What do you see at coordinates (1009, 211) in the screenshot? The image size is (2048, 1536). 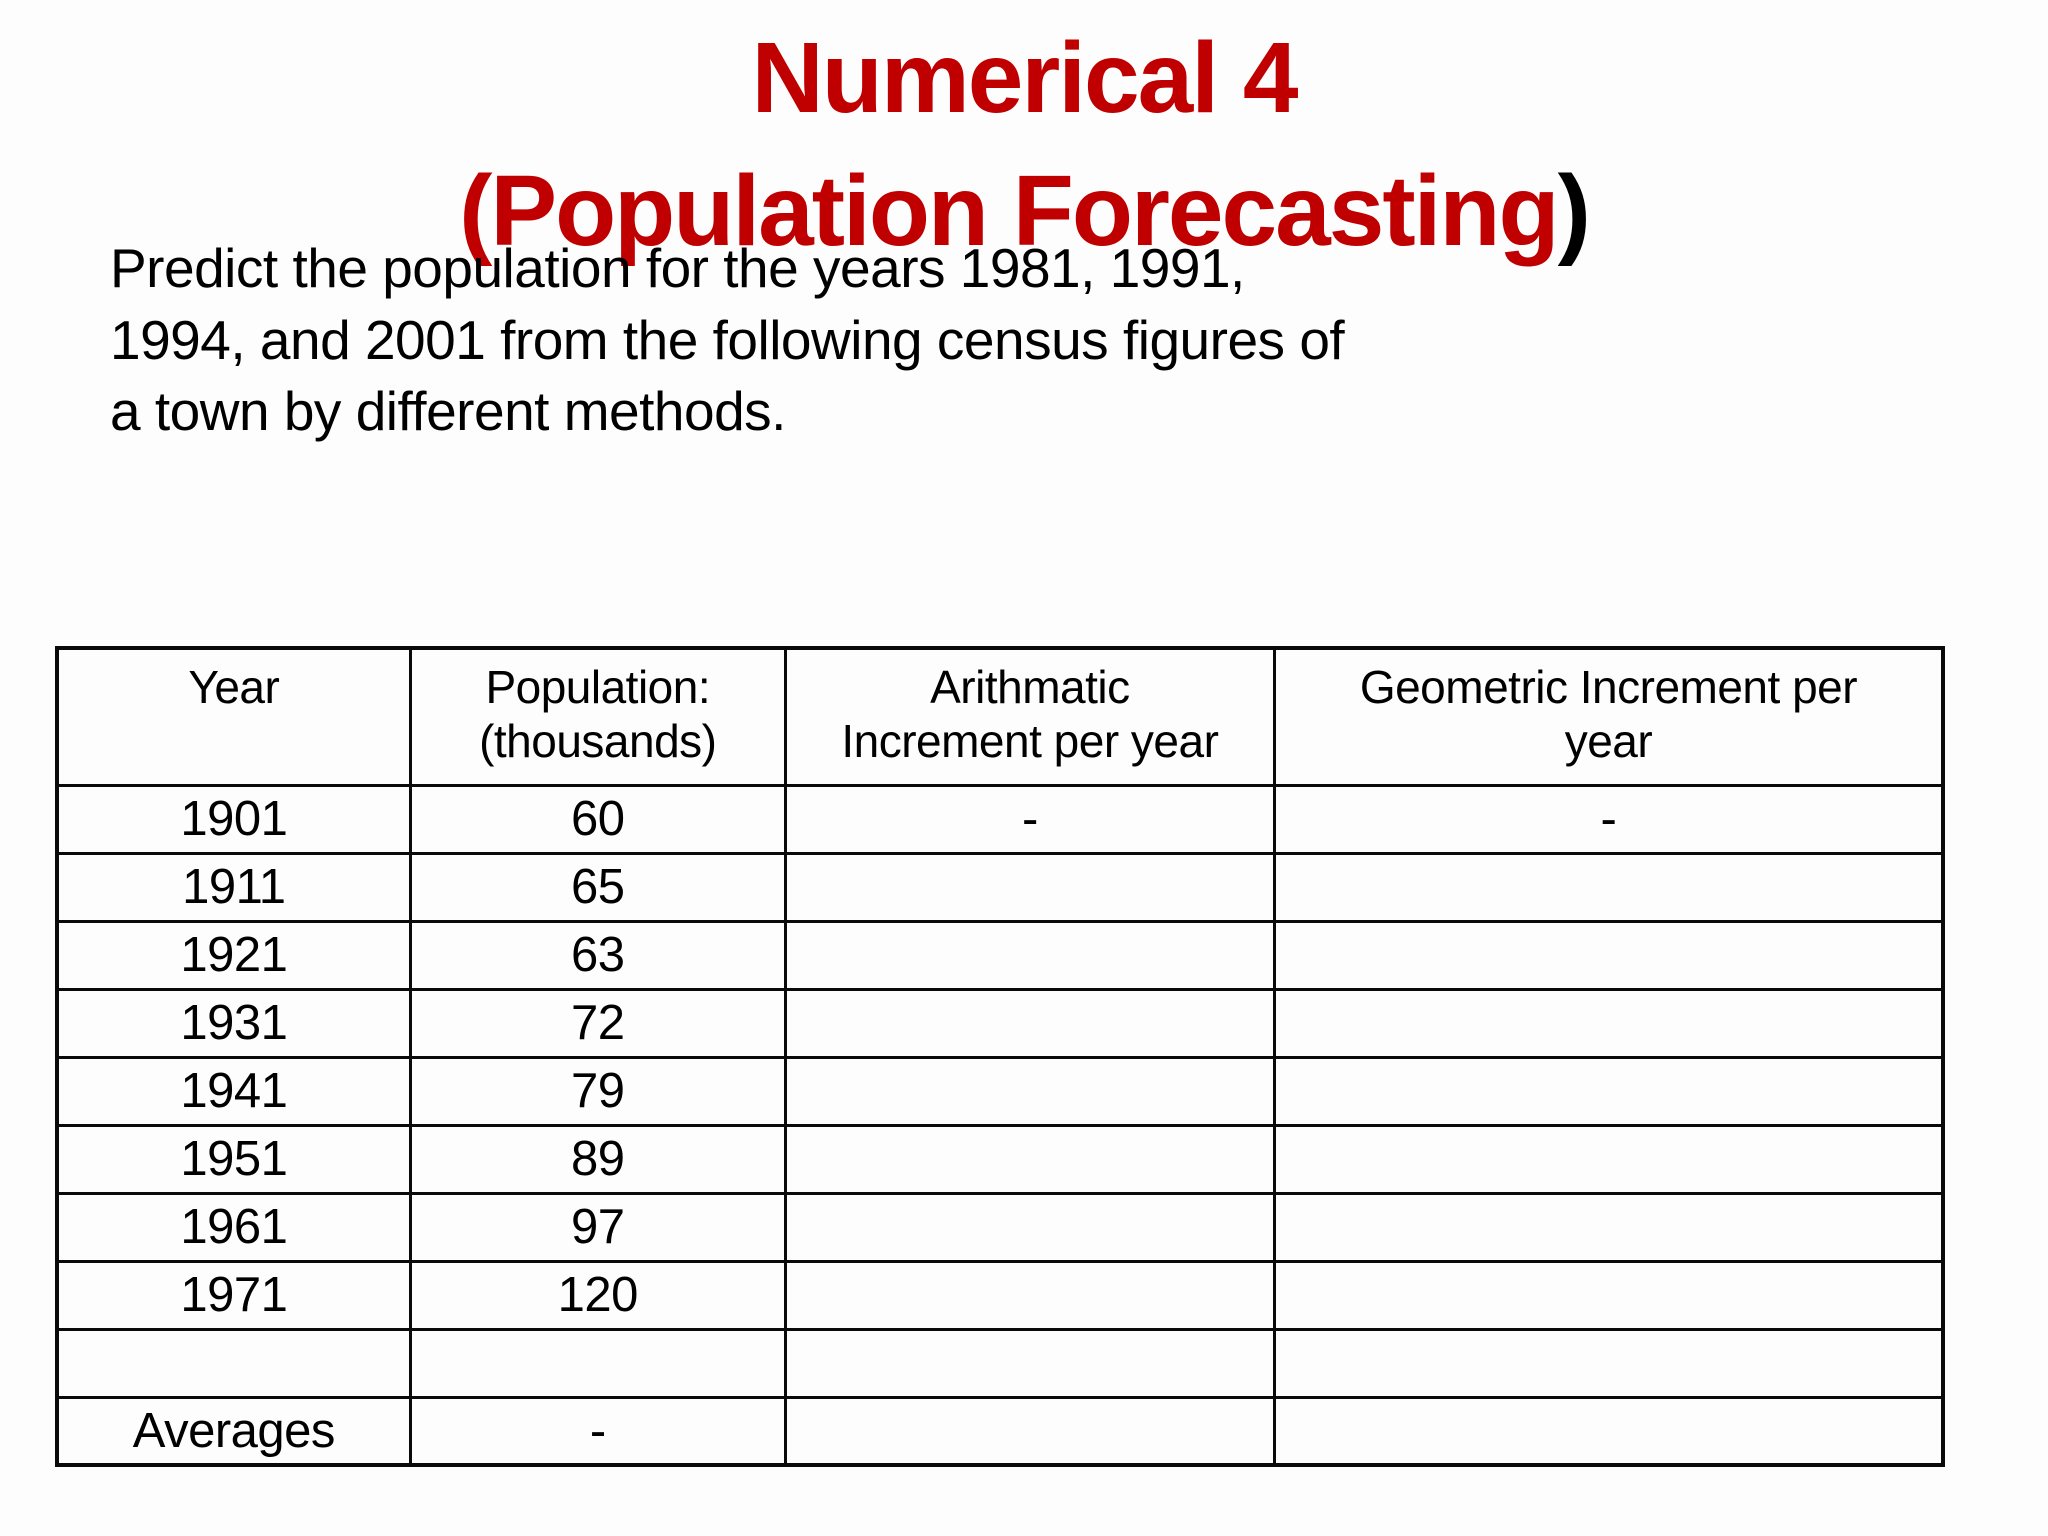 I see `title-line-2-red: (Population Forecasting` at bounding box center [1009, 211].